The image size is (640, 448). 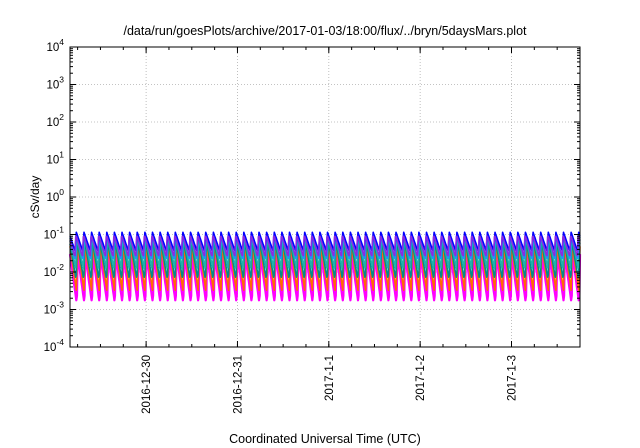 What do you see at coordinates (35, 197) in the screenshot?
I see `y-axis-label: cSv/day` at bounding box center [35, 197].